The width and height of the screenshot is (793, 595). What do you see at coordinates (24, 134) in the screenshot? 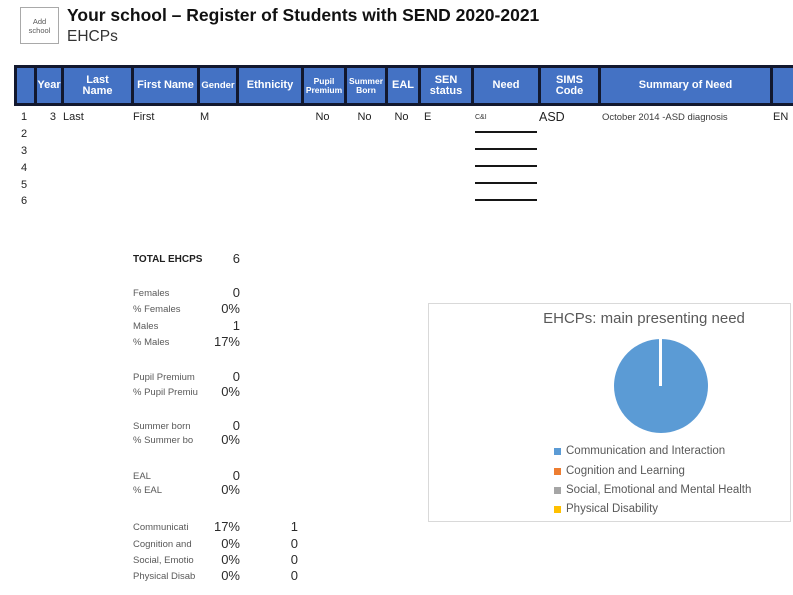
I see `cell-rownum: 2` at bounding box center [24, 134].